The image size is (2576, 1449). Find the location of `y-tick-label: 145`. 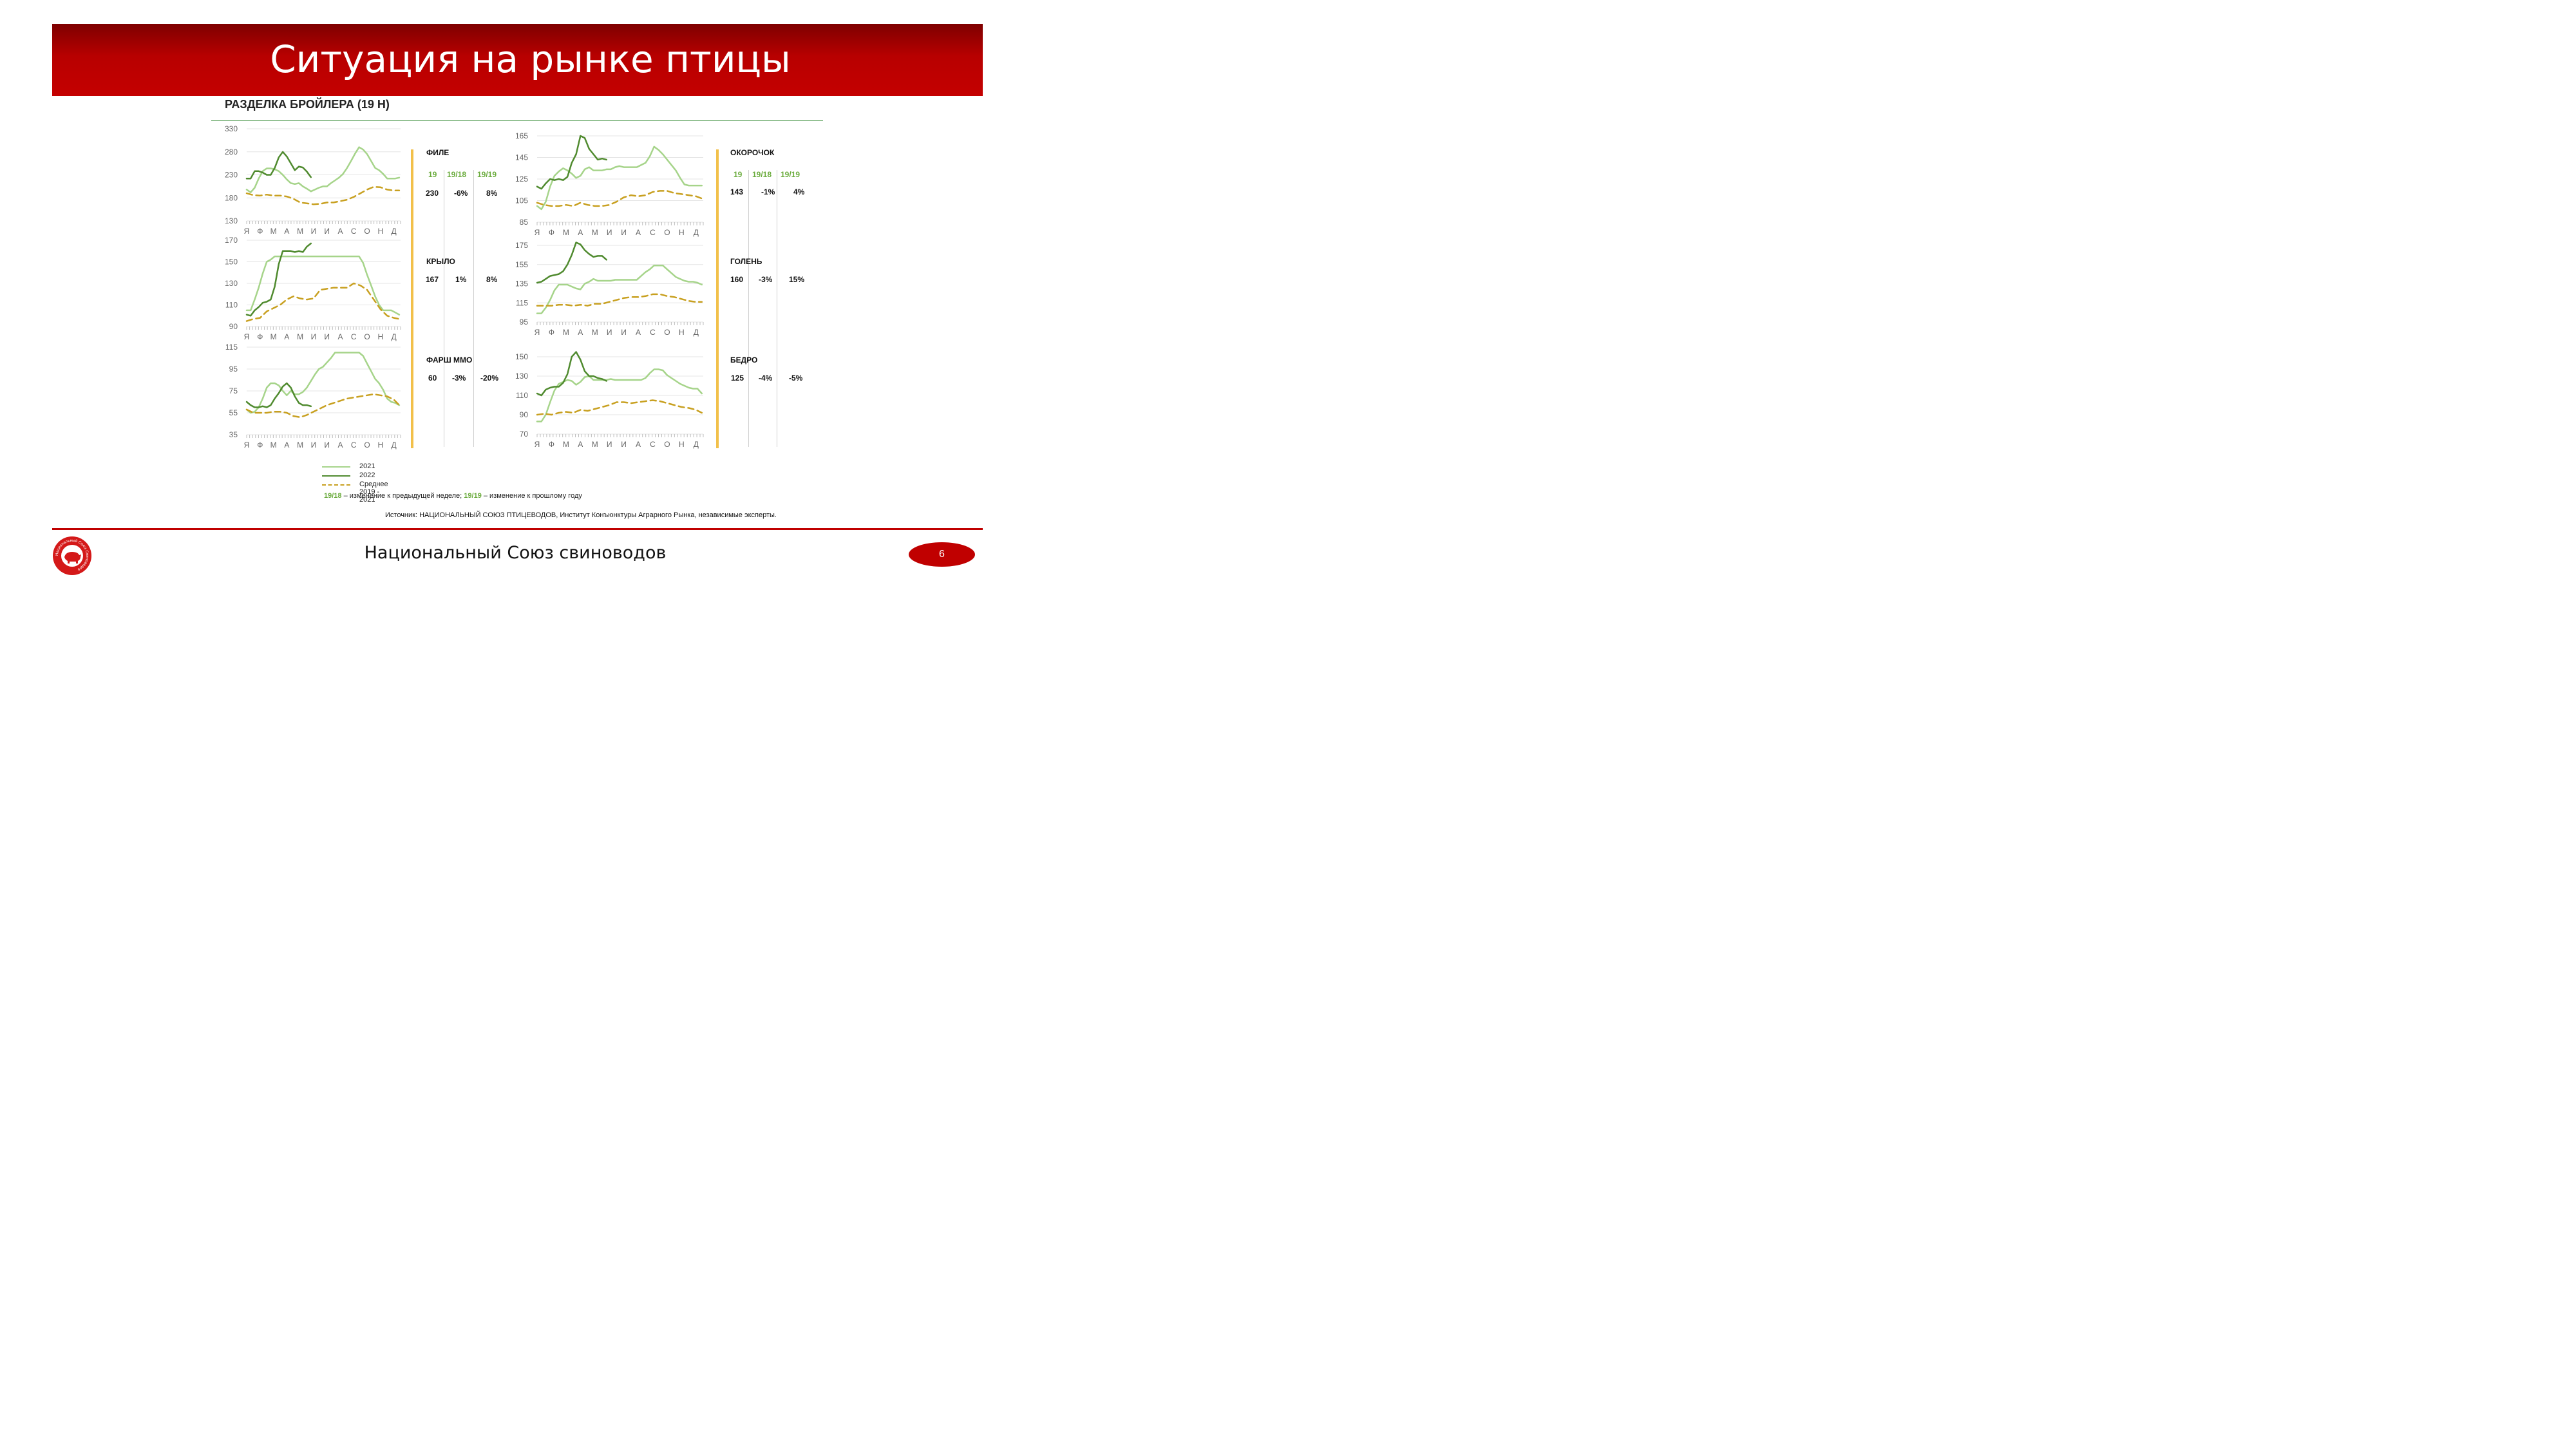

y-tick-label: 145 is located at coordinates (522, 157).